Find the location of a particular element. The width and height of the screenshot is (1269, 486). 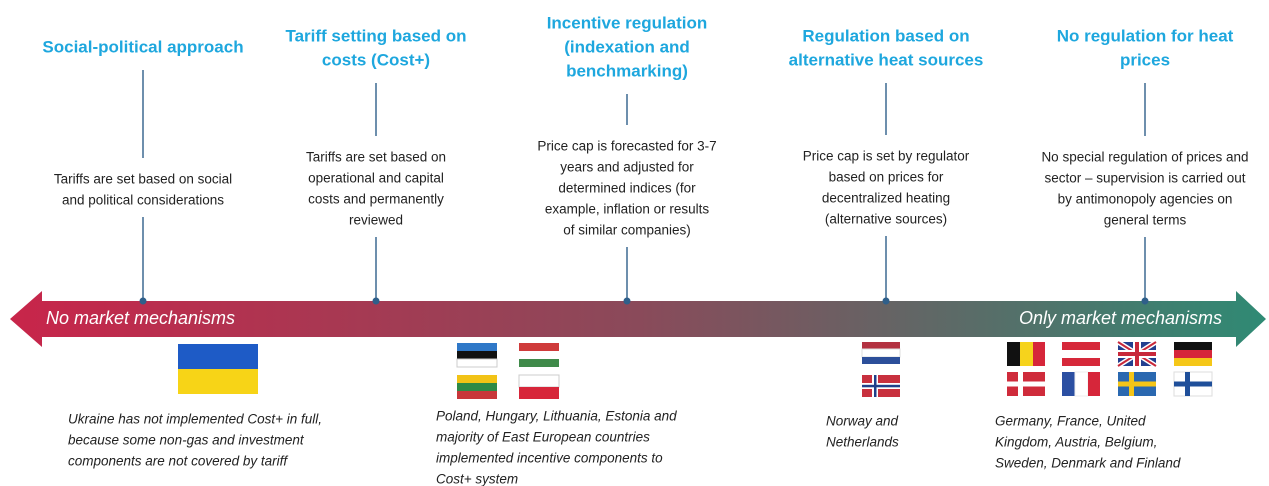

country-caption: Norway and is located at coordinates (862, 421).